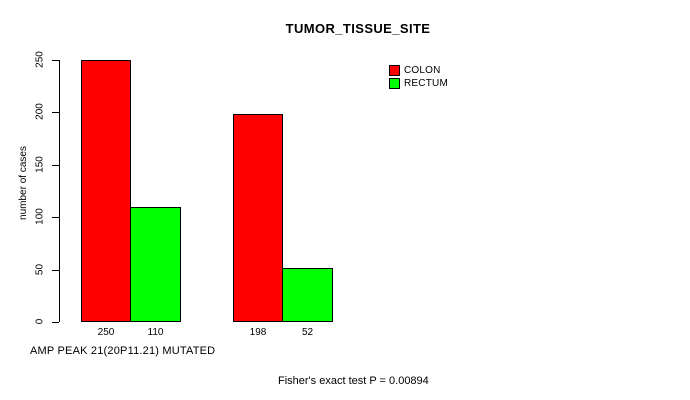 This screenshot has width=690, height=400. Describe the element at coordinates (40, 111) in the screenshot. I see `y-tick-label: 200` at that location.